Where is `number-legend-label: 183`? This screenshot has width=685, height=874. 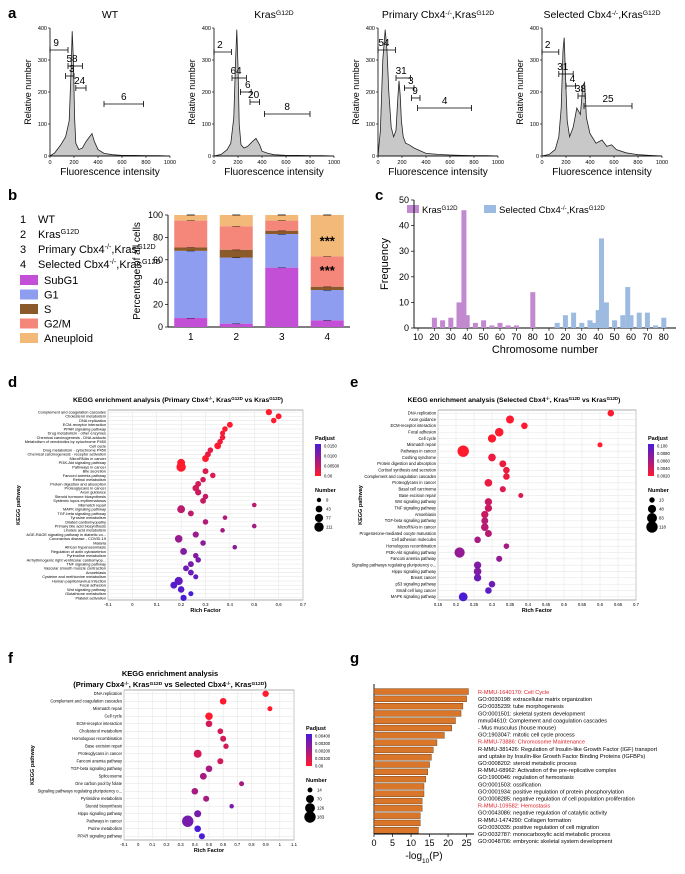 number-legend-label: 183 is located at coordinates (321, 817).